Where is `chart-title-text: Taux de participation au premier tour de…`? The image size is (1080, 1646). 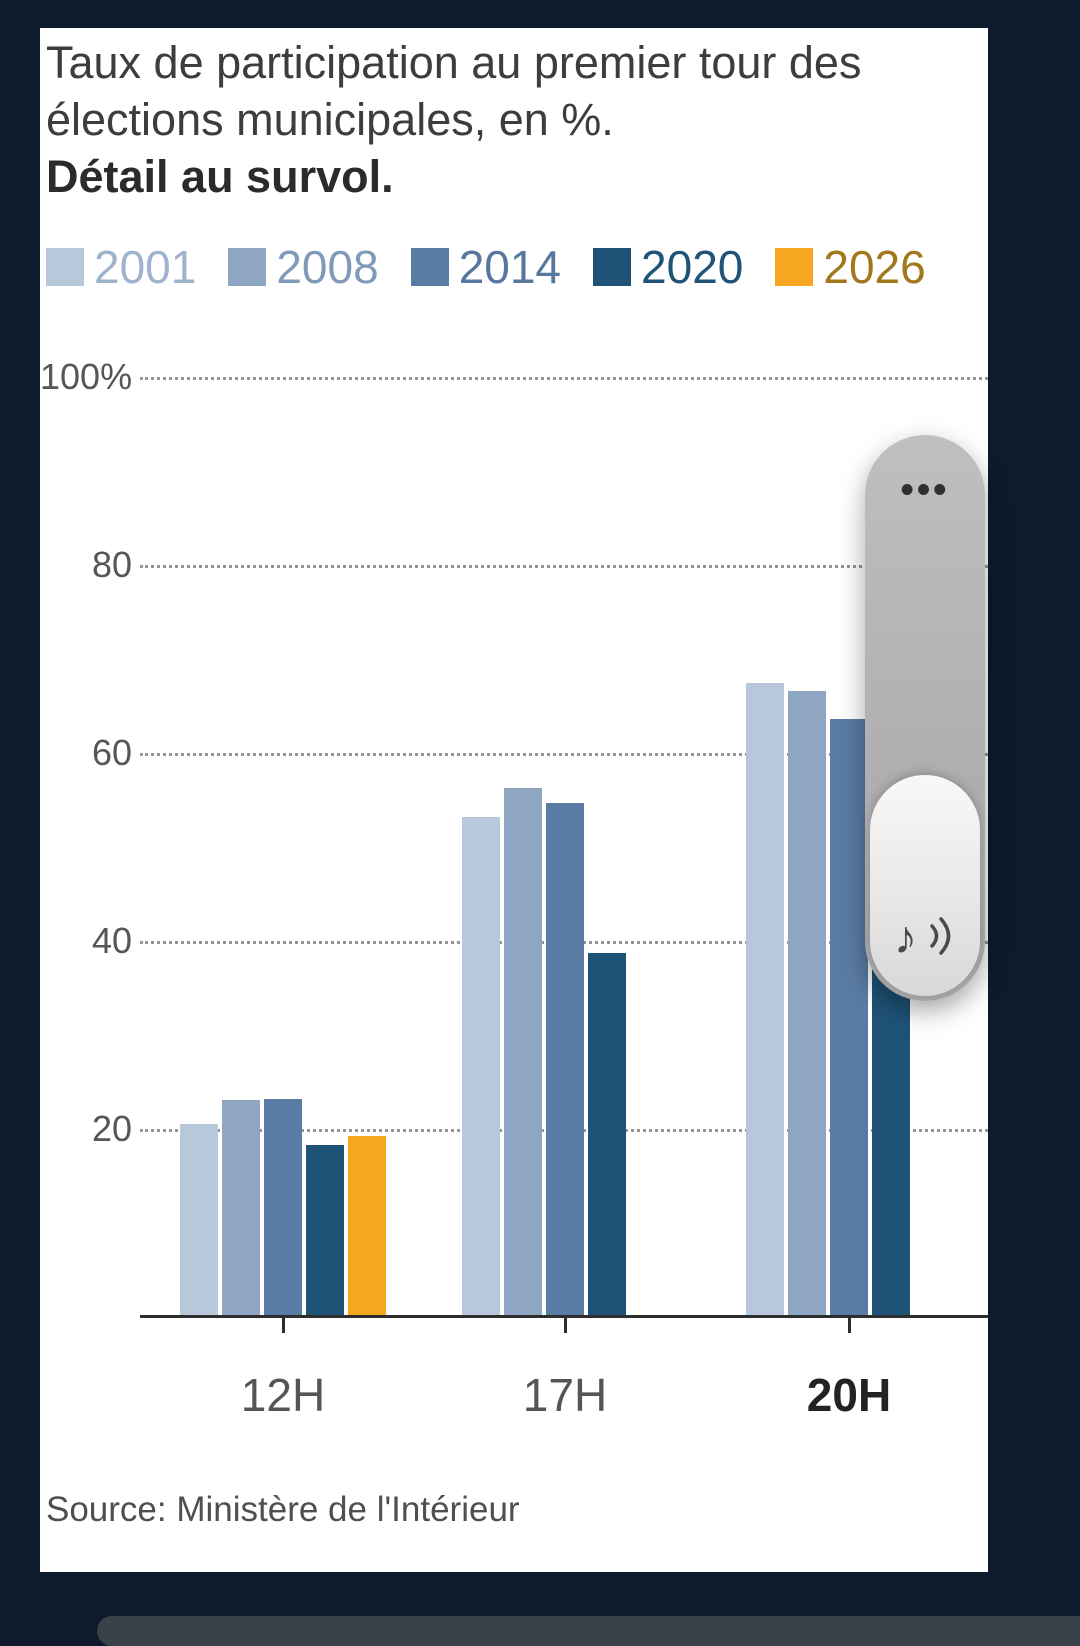 chart-title-text: Taux de participation au premier tour de… is located at coordinates (454, 91).